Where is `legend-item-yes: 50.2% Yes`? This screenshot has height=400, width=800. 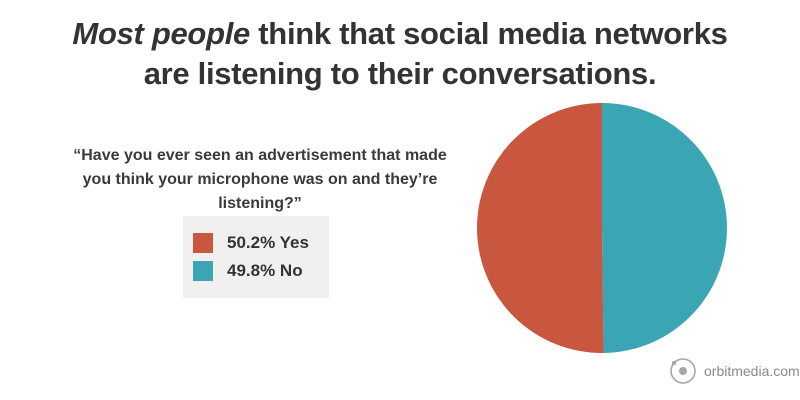 legend-item-yes: 50.2% Yes is located at coordinates (251, 243).